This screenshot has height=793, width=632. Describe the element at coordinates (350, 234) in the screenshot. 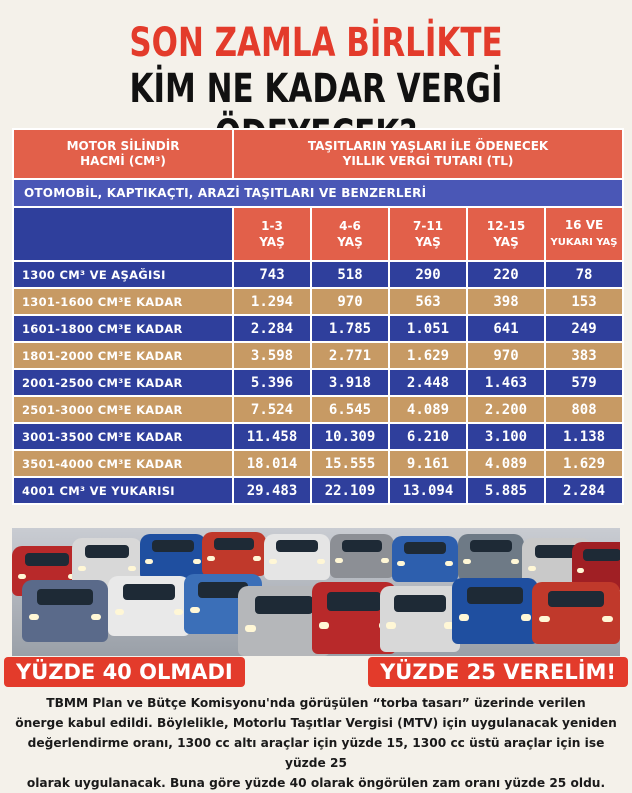

I see `age-header-4-6: 4-6 YAŞ` at that location.